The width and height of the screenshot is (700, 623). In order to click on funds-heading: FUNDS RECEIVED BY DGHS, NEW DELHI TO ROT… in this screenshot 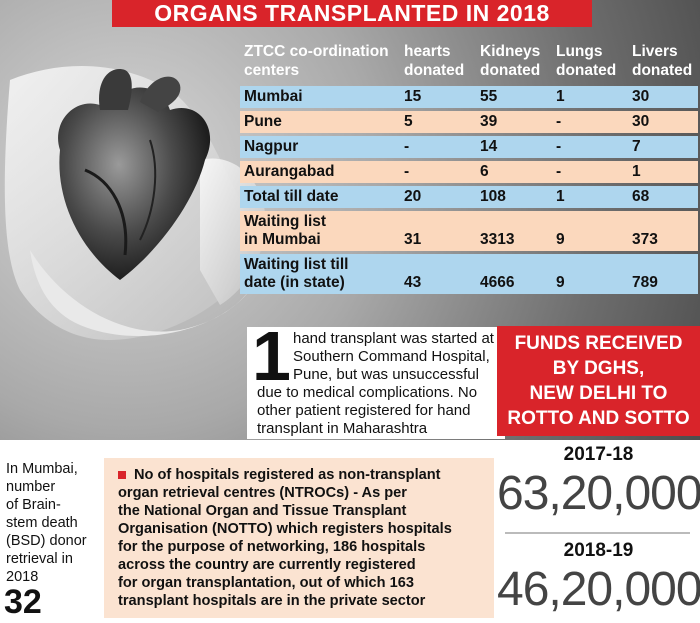, I will do `click(598, 381)`.